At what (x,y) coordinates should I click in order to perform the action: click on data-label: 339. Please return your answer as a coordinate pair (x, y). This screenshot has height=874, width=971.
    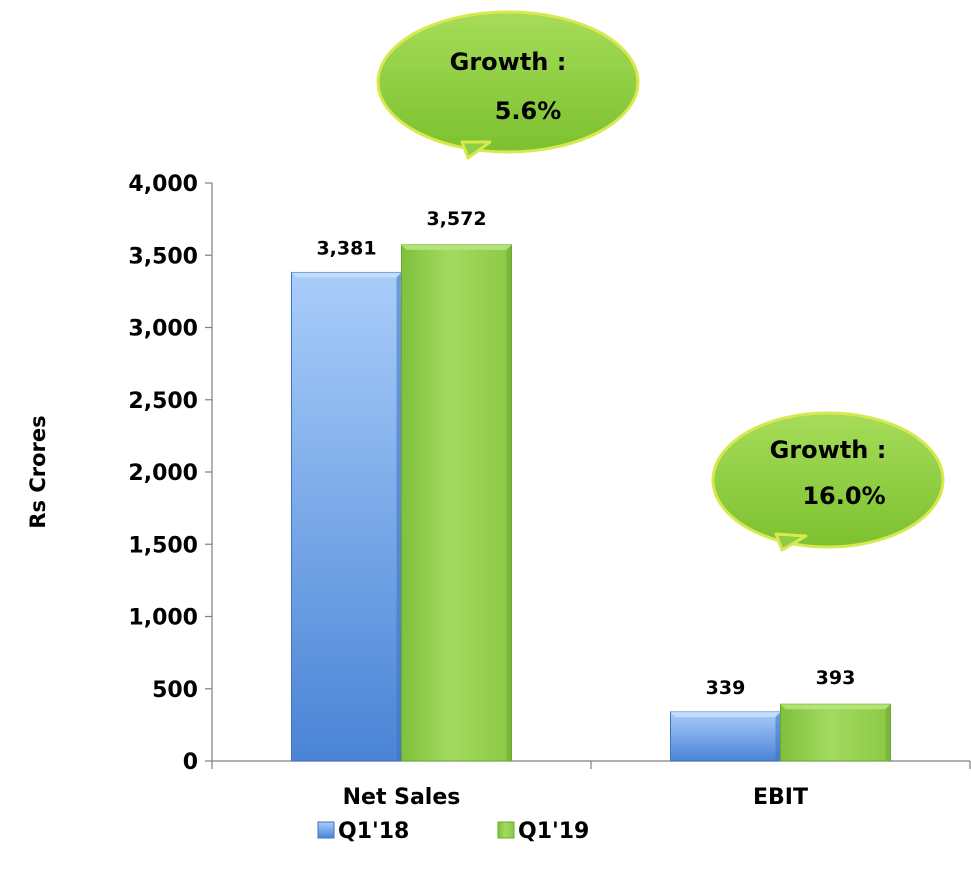
    Looking at the image, I should click on (726, 688).